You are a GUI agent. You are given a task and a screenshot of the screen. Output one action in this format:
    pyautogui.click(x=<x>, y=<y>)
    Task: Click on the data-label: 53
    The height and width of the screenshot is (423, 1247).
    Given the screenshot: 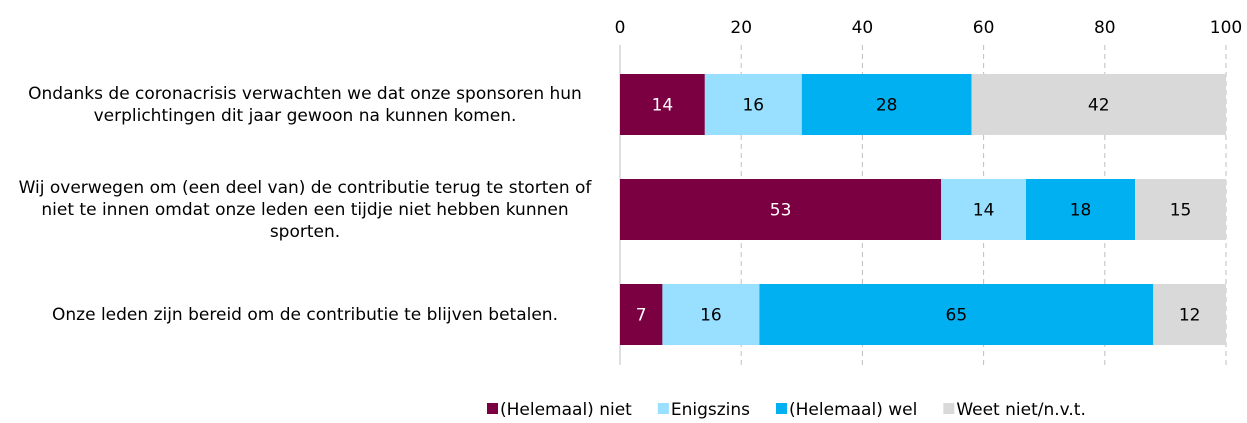 What is the action you would take?
    pyautogui.click(x=781, y=211)
    